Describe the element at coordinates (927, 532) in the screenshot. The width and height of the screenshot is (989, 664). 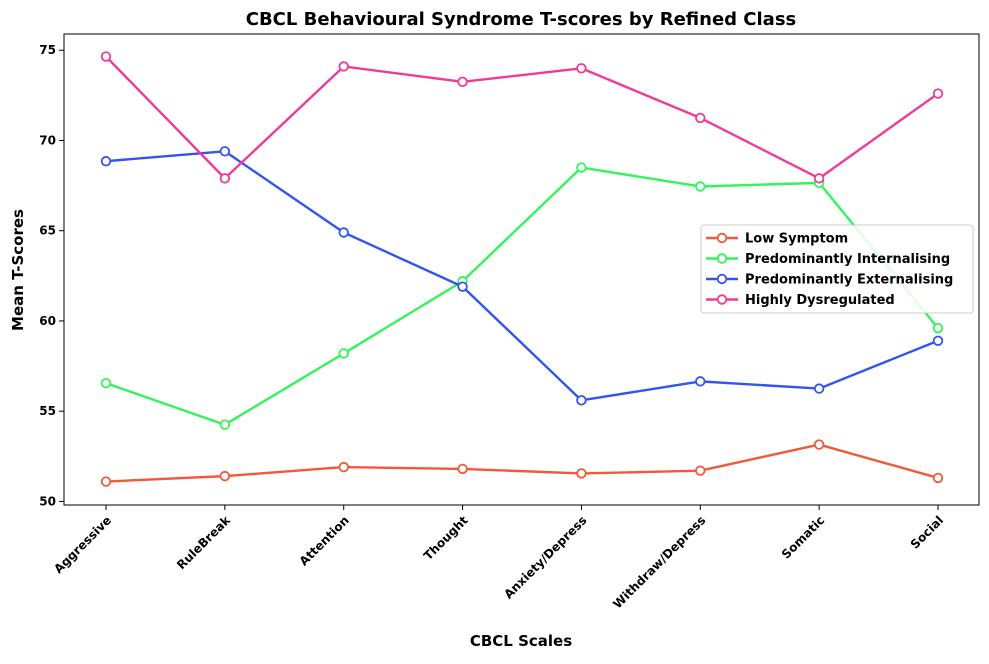
I see `x-tick-label: Social` at that location.